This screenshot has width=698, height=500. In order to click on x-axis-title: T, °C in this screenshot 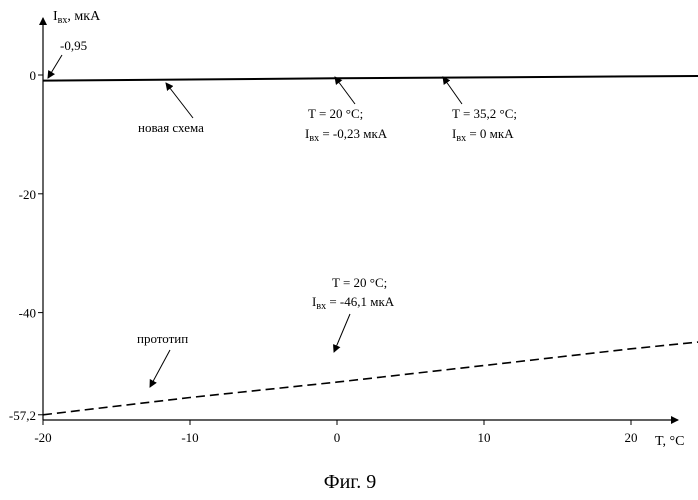, I will do `click(669, 441)`.